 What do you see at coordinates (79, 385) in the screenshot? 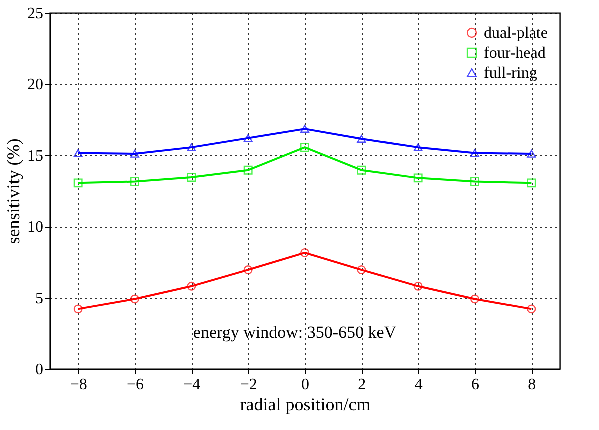
I see `x-tick-label: −8` at bounding box center [79, 385].